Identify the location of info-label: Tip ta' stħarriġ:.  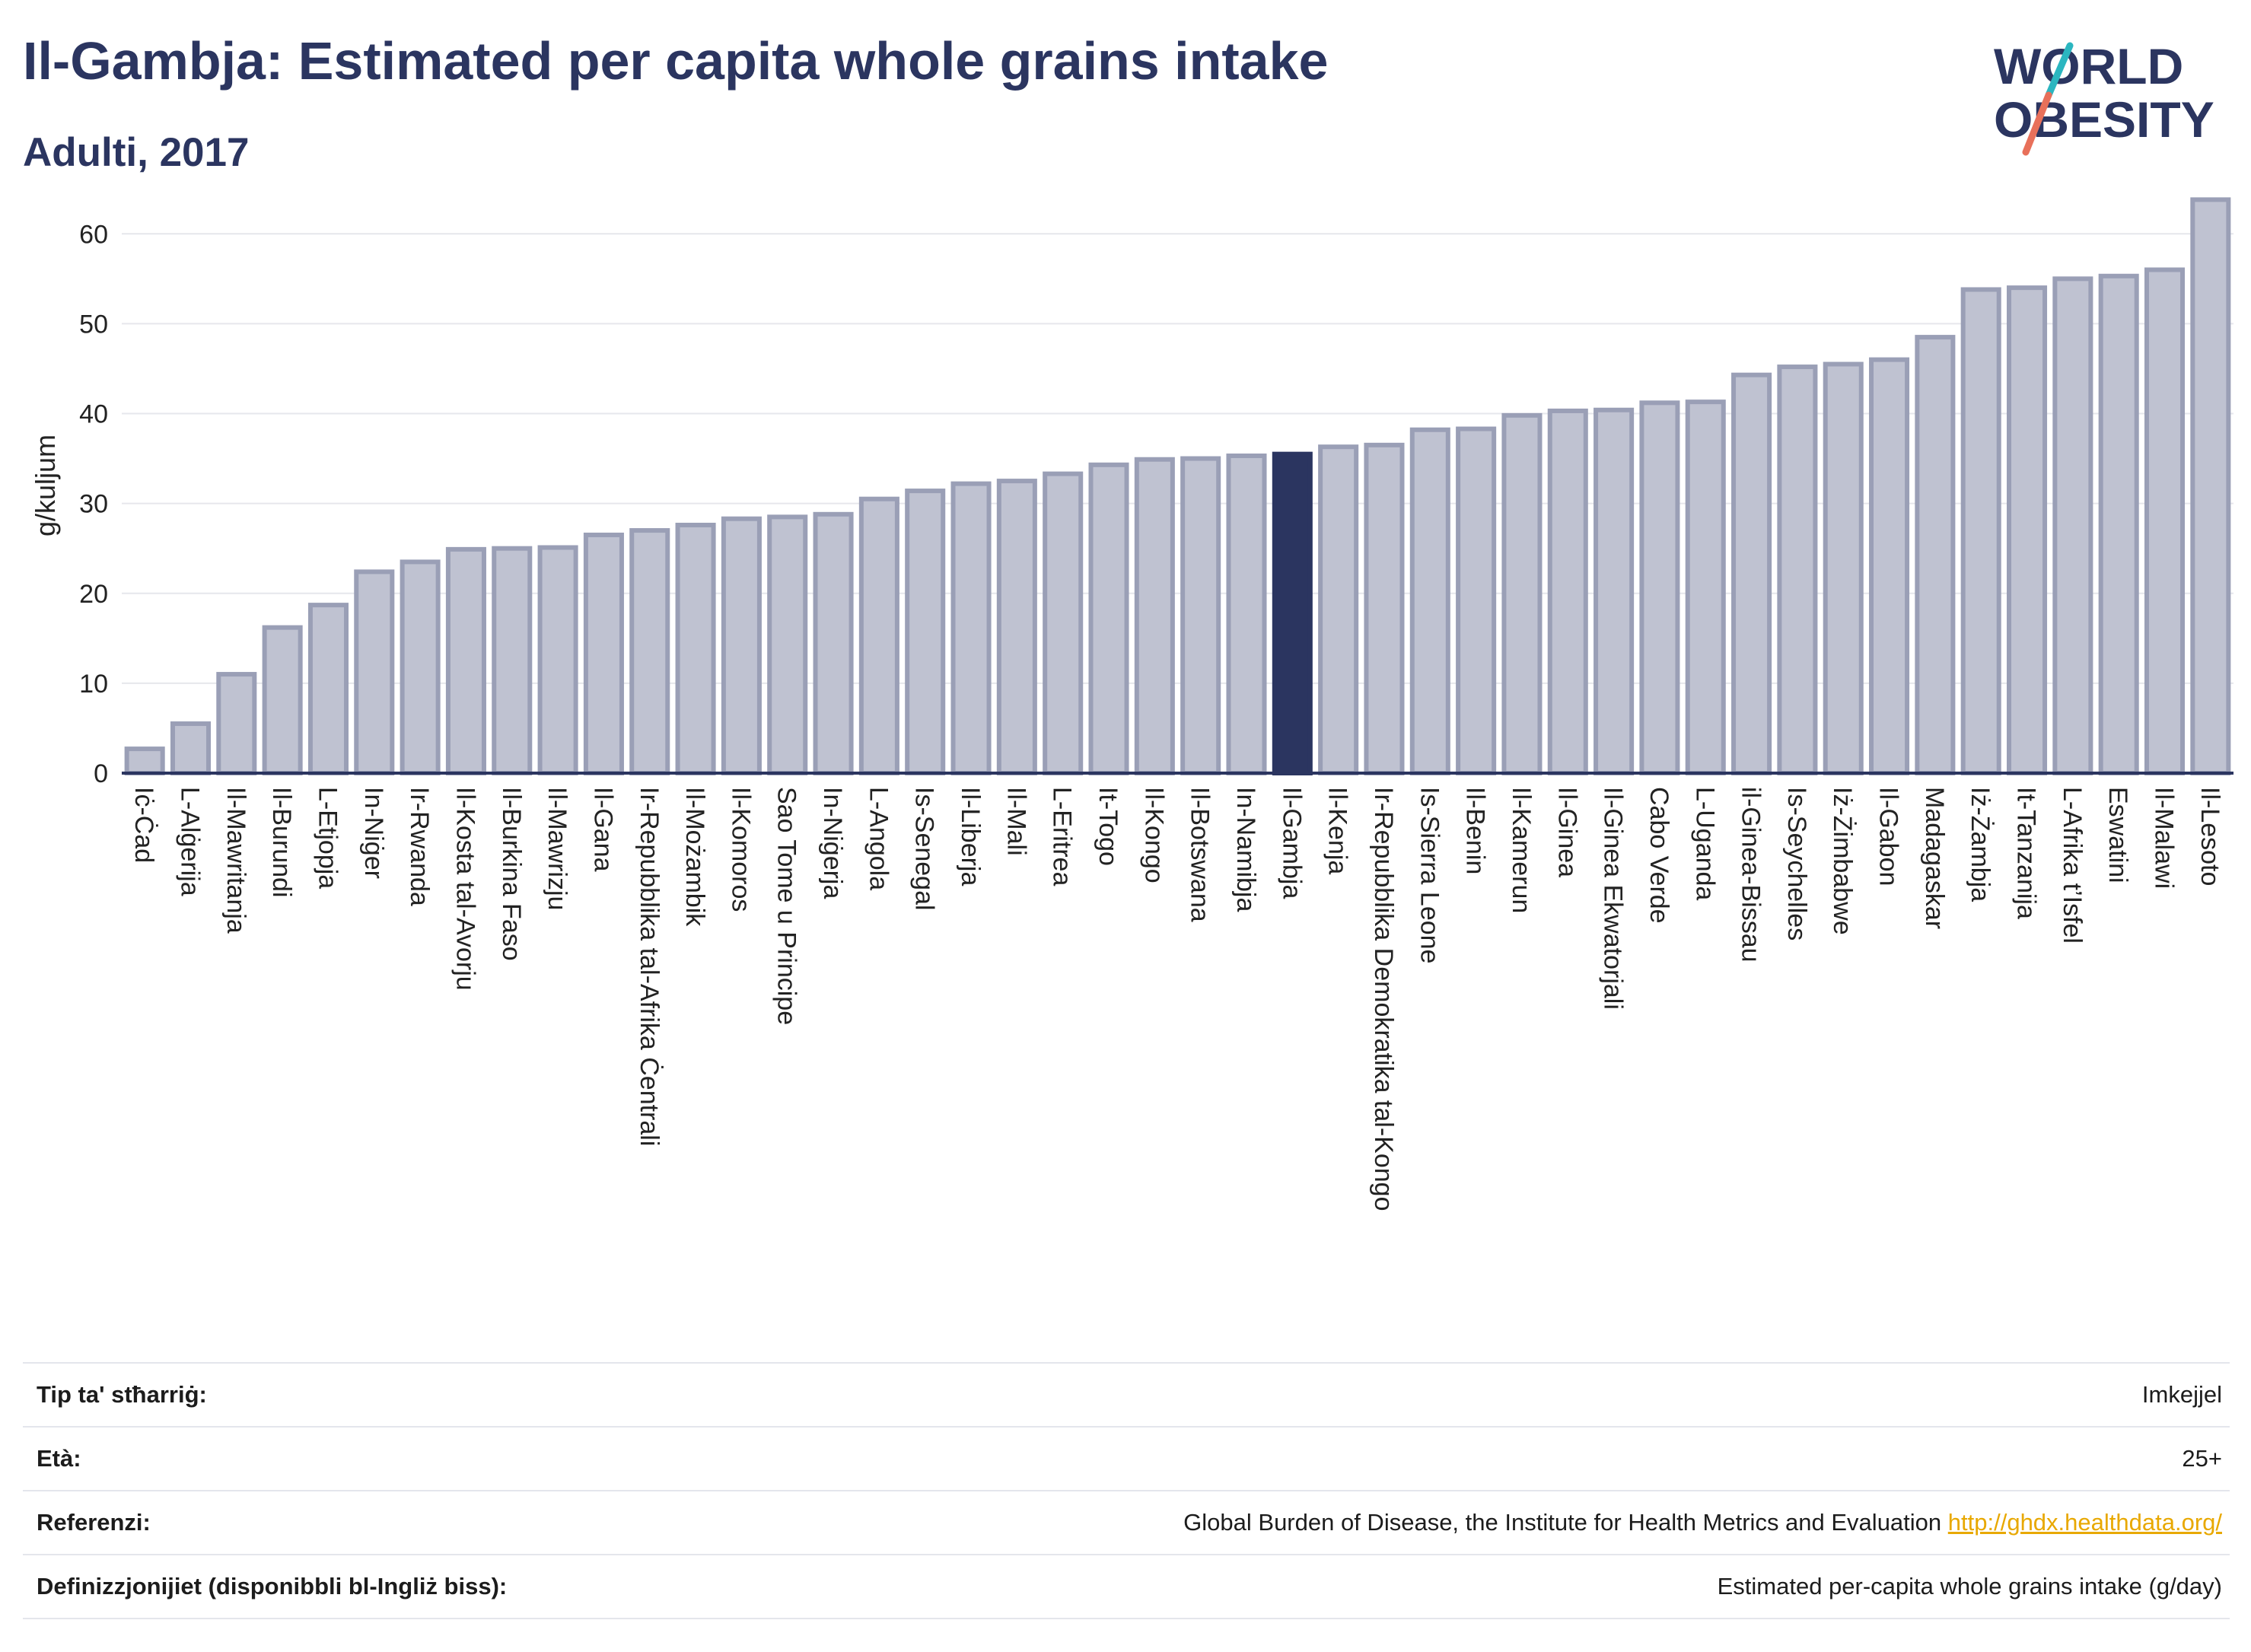
(122, 1394).